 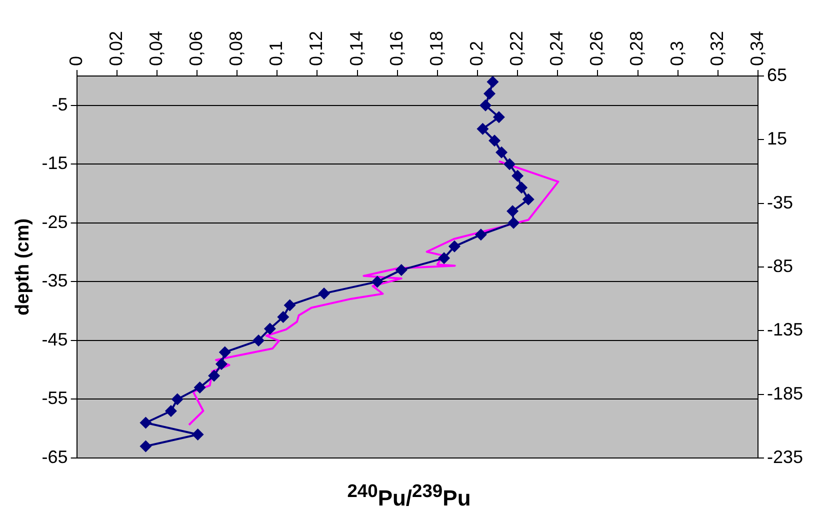 What do you see at coordinates (55, 339) in the screenshot?
I see `y-tick-label: -45` at bounding box center [55, 339].